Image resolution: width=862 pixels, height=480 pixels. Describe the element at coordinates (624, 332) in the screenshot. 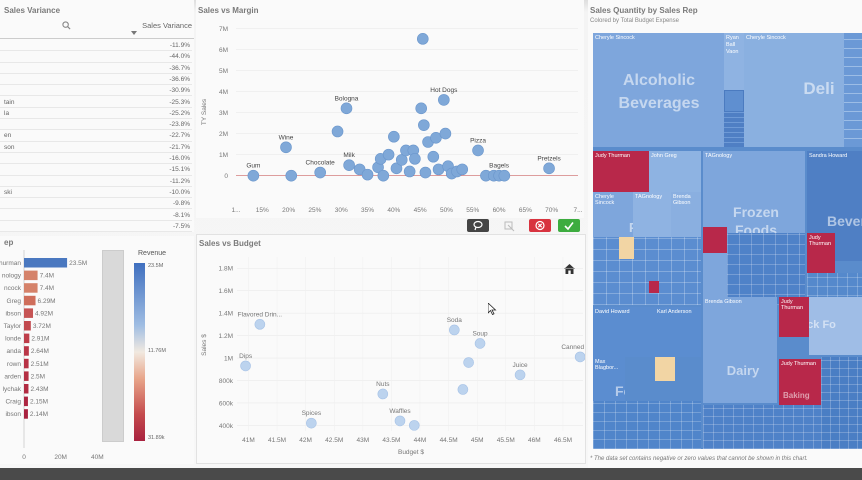

I see `treemap-cell-david: David Howard` at that location.